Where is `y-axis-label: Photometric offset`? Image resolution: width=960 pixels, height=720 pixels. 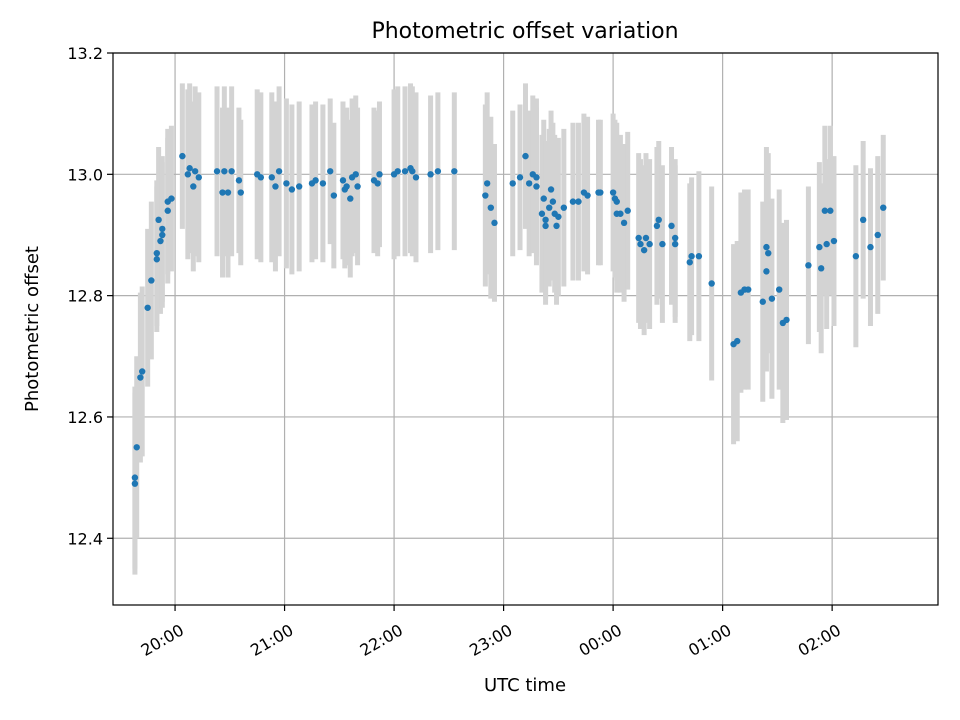
y-axis-label: Photometric offset is located at coordinates (32, 329).